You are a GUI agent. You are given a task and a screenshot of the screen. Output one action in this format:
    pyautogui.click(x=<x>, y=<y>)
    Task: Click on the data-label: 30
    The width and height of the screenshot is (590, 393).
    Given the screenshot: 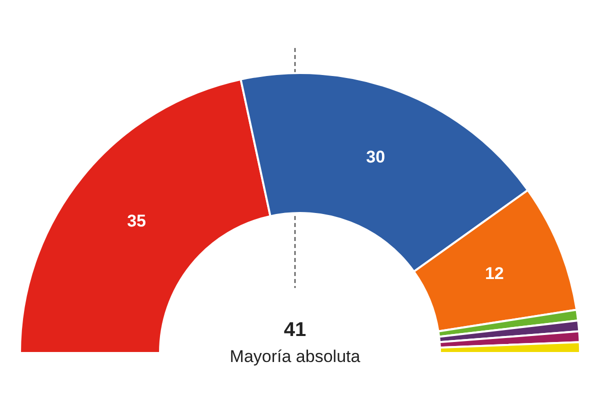 What is the action you would take?
    pyautogui.click(x=376, y=157)
    